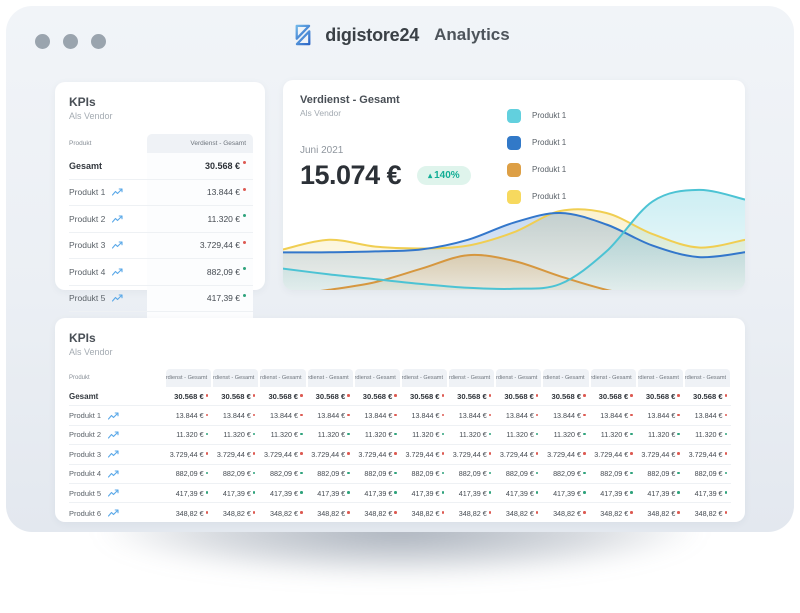  Describe the element at coordinates (161, 219) in the screenshot. I see `table-row: Produkt 2 11.320 €` at that location.